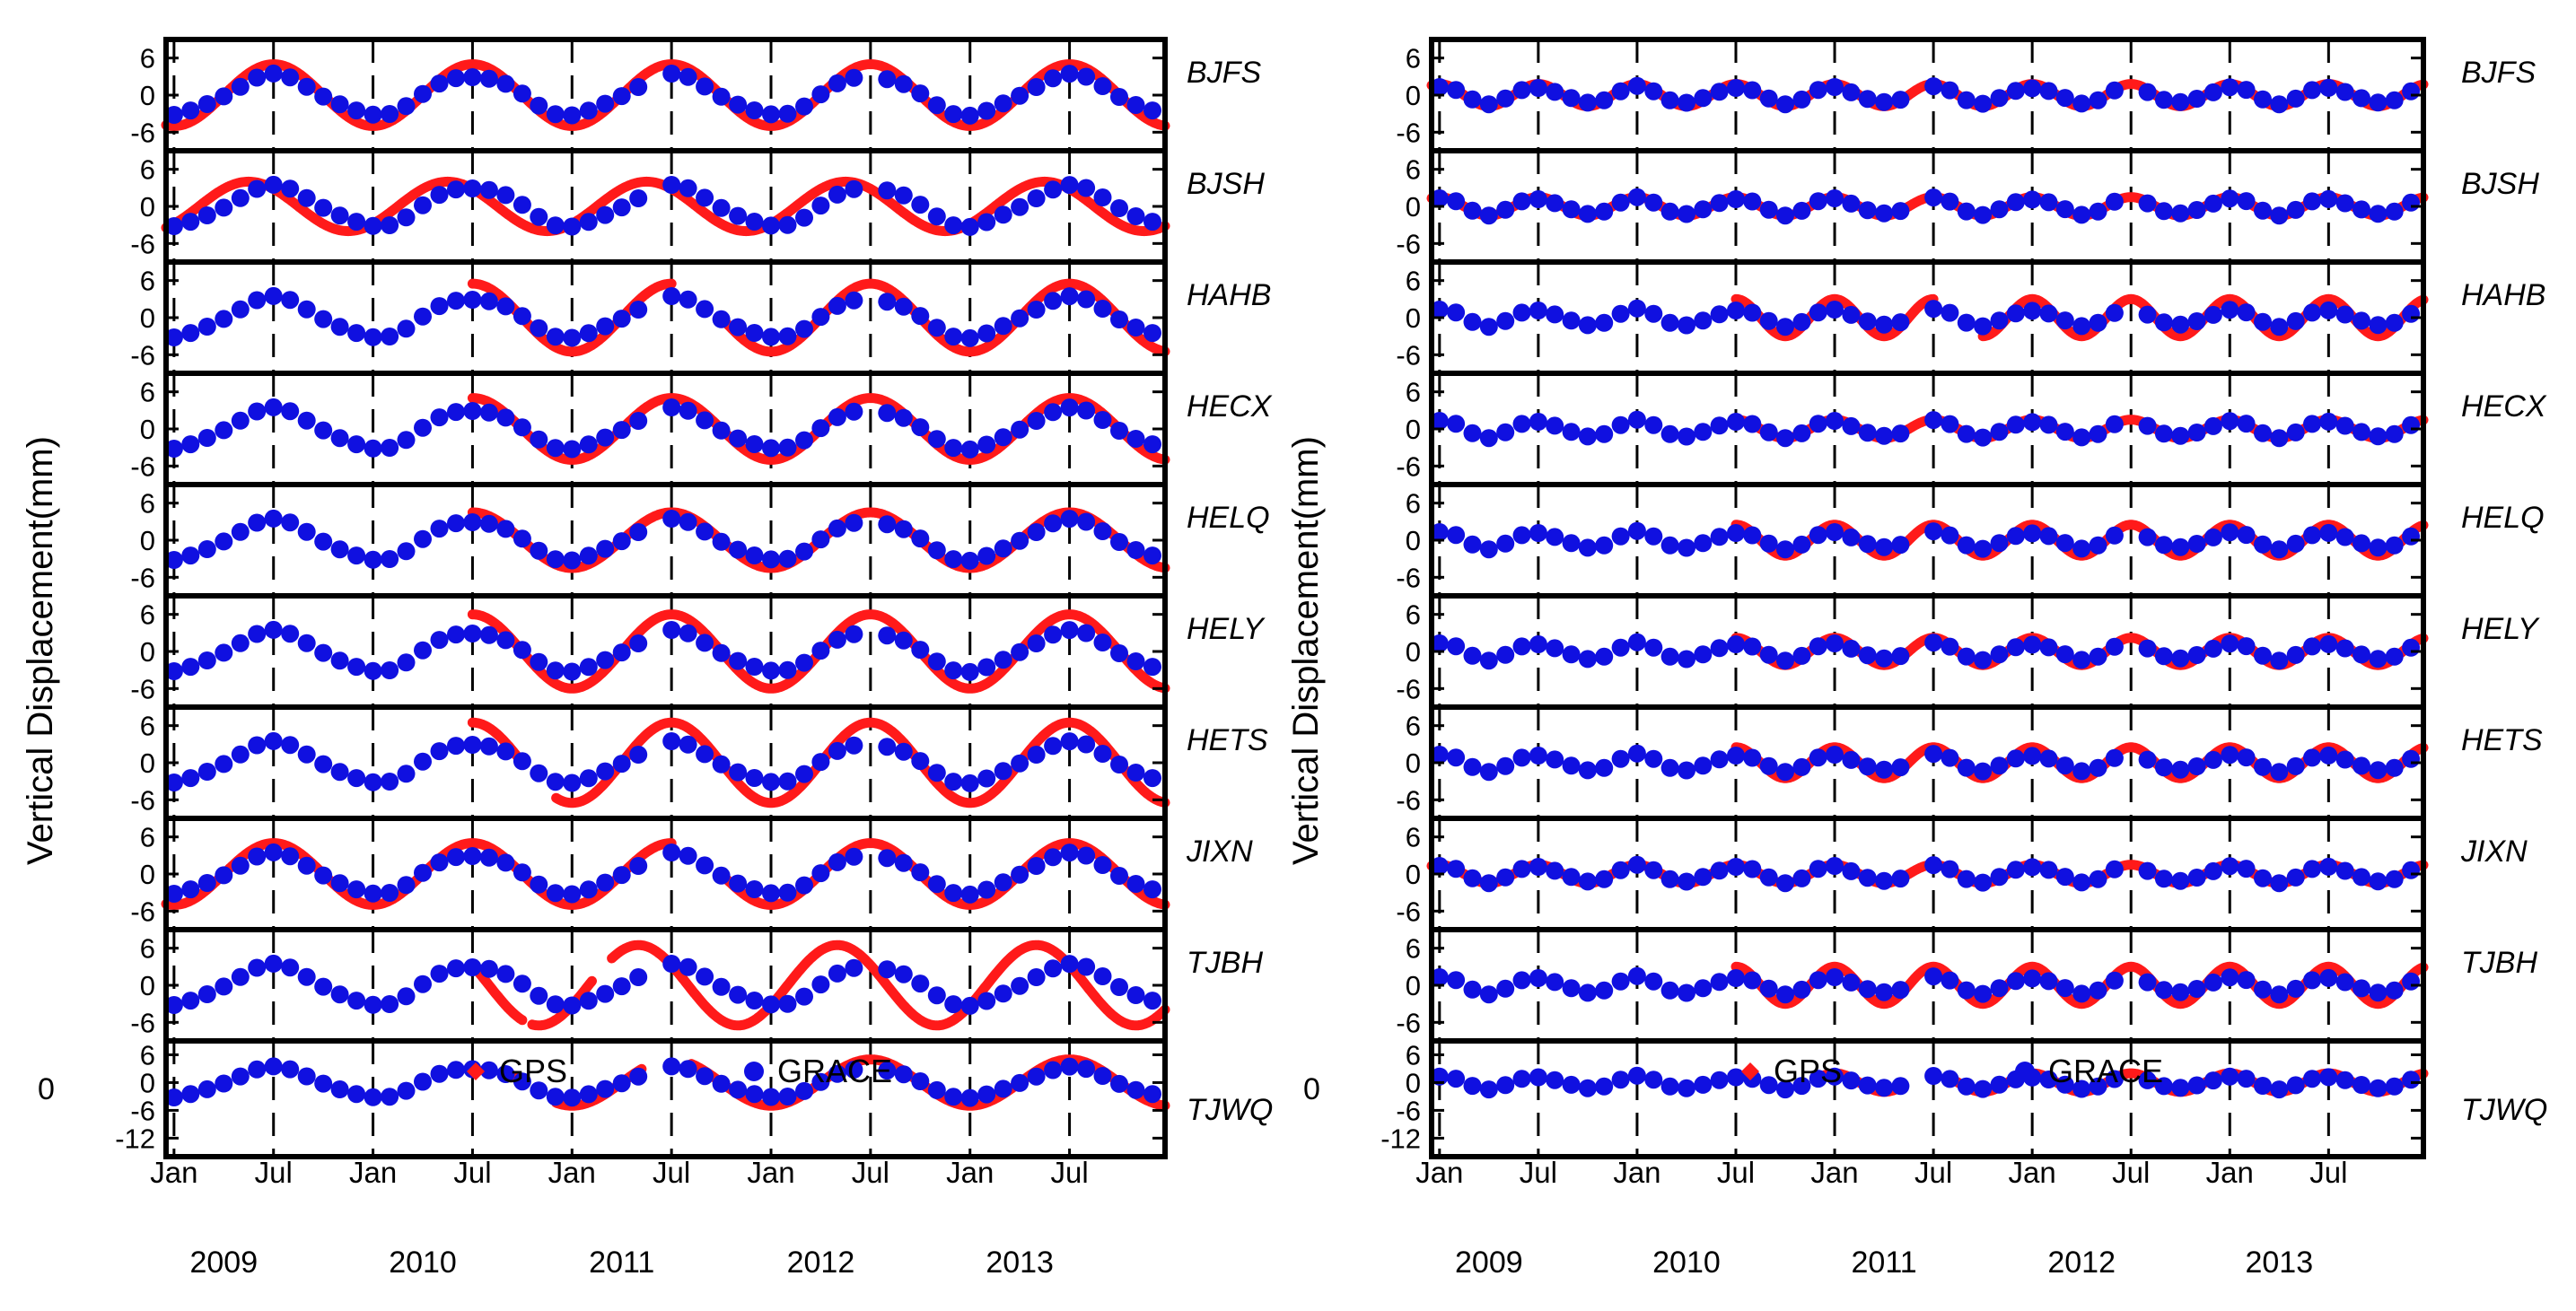 The width and height of the screenshot is (2576, 1311). Describe the element at coordinates (147, 96) in the screenshot. I see `y-tick-label: 0` at that location.